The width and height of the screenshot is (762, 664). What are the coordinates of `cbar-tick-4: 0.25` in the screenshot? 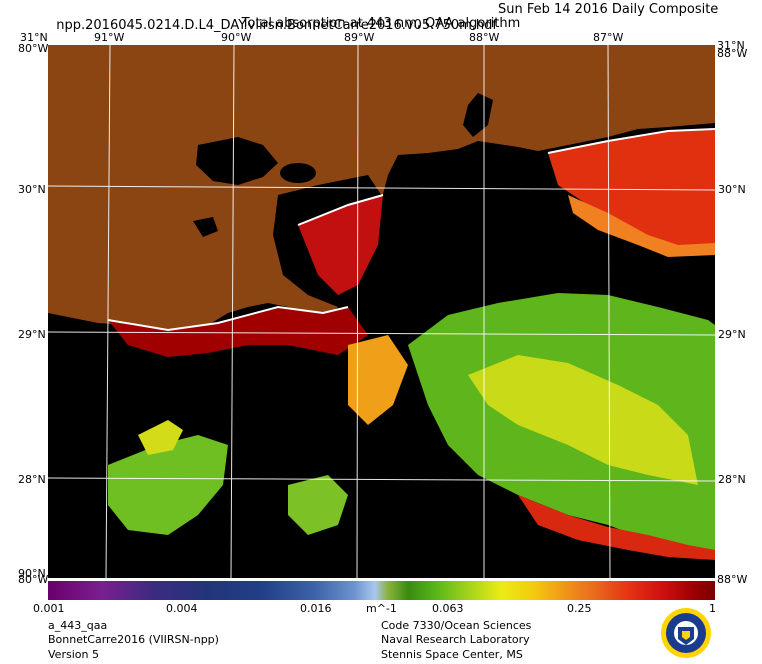 It's located at (579, 608).